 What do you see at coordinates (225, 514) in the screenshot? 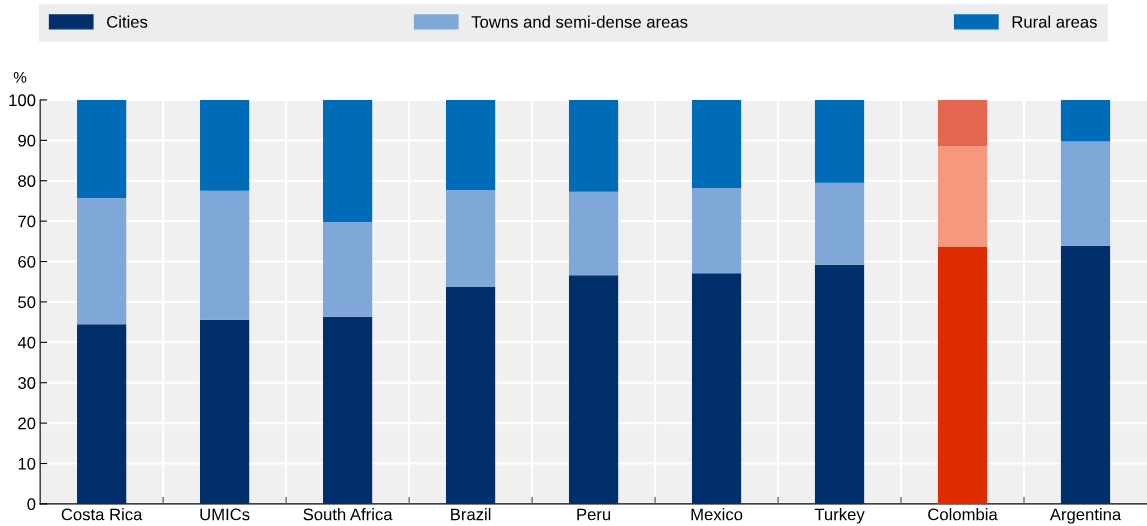
I see `x-tick-label: UMICs` at bounding box center [225, 514].